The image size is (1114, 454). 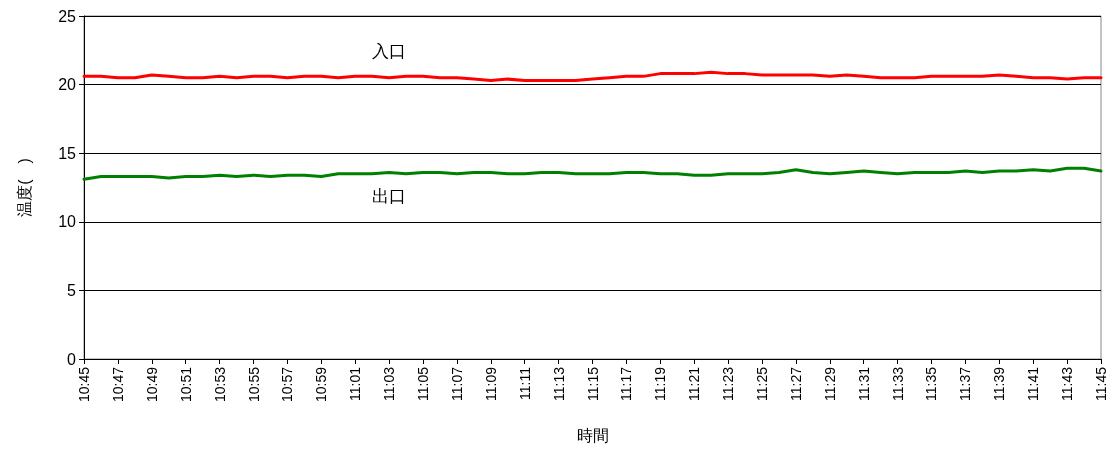 What do you see at coordinates (219, 384) in the screenshot?
I see `x-tick-label: 10:53` at bounding box center [219, 384].